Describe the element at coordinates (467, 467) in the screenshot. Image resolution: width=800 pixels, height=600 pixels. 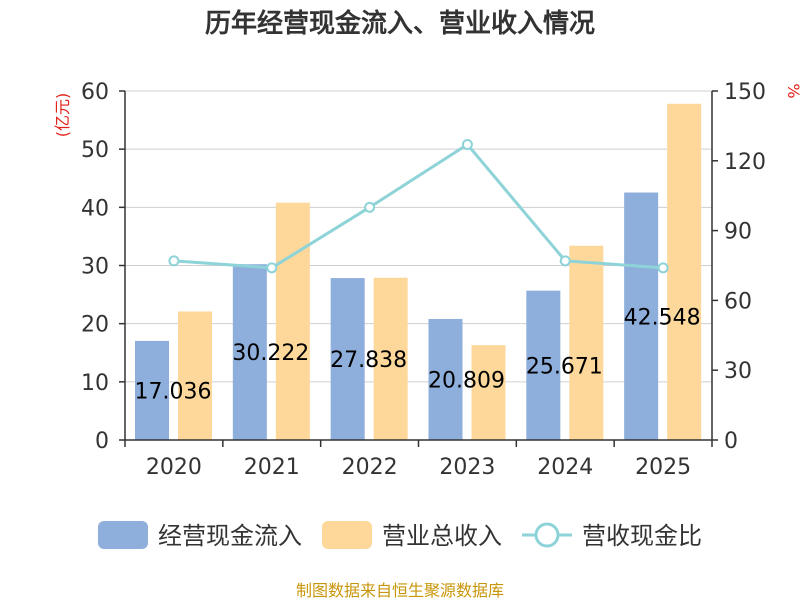
I see `x-tick-label: 2023` at that location.